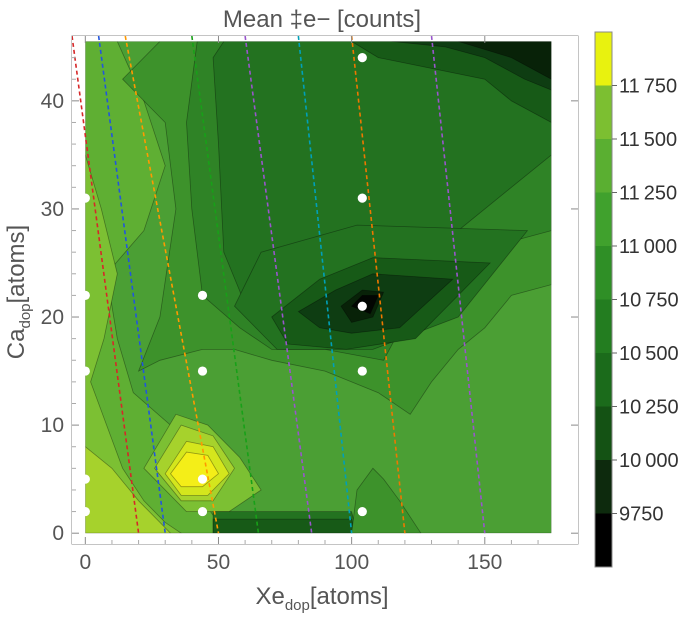 This screenshot has height=617, width=696. I want to click on x-tick-label: 150, so click(484, 562).